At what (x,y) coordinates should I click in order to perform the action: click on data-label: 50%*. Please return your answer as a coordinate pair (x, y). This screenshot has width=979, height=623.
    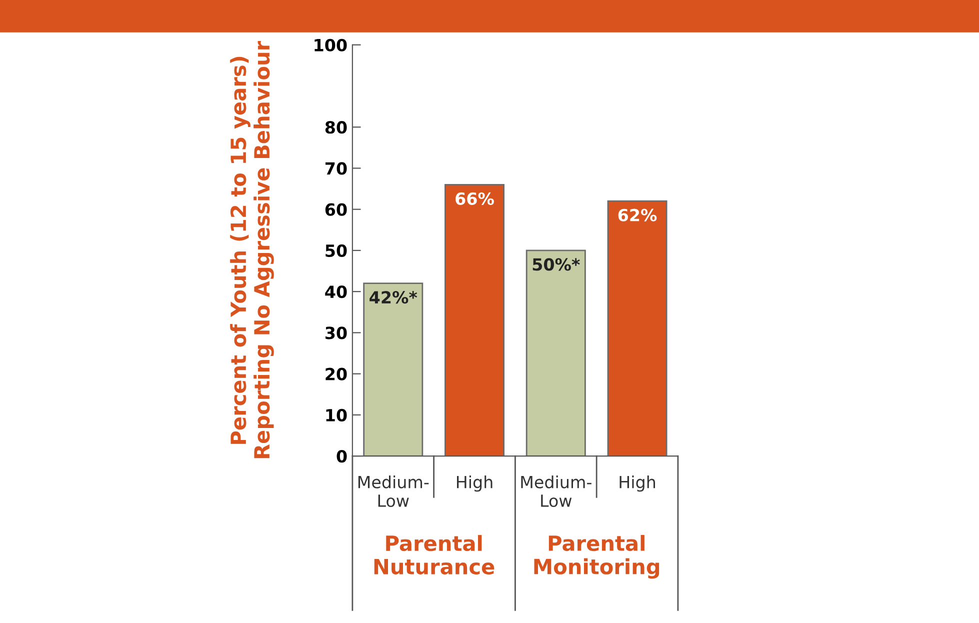
    Looking at the image, I should click on (556, 264).